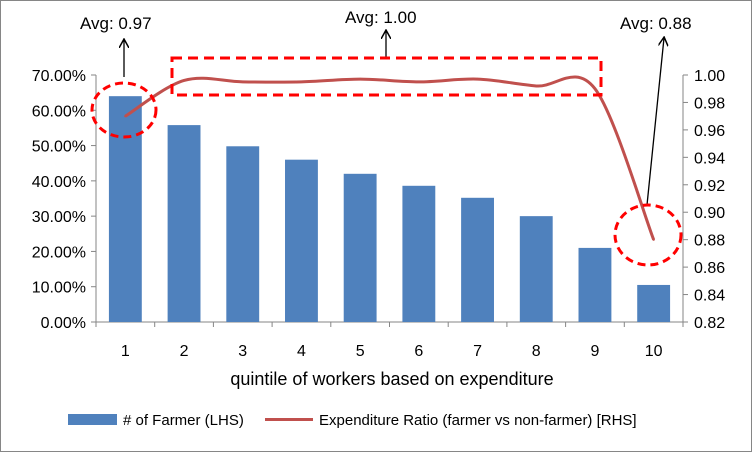 The image size is (752, 452). Describe the element at coordinates (709, 213) in the screenshot. I see `y-right-tick-label: 0.90` at that location.